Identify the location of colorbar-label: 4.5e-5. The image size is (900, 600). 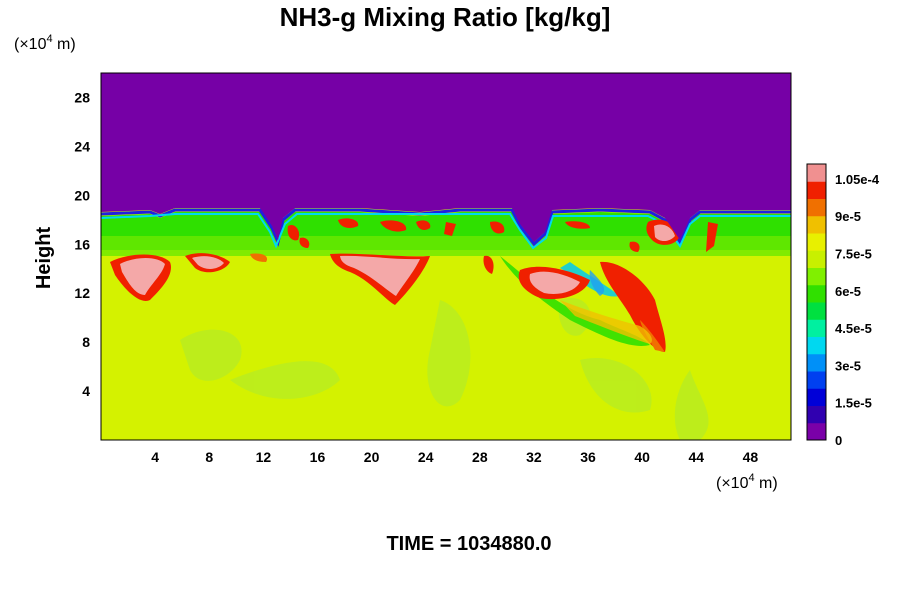
(853, 328).